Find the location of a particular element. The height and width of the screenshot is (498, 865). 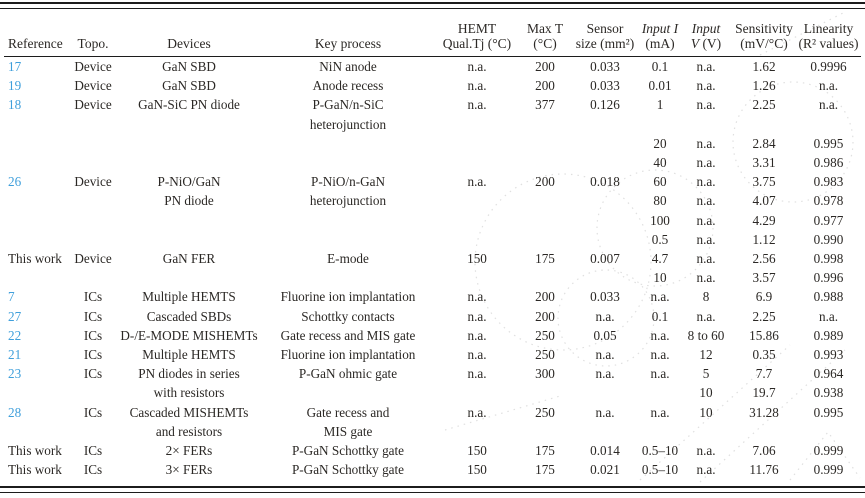

table-row: 20 n.a. 2.84 0.995 is located at coordinates (432, 143).